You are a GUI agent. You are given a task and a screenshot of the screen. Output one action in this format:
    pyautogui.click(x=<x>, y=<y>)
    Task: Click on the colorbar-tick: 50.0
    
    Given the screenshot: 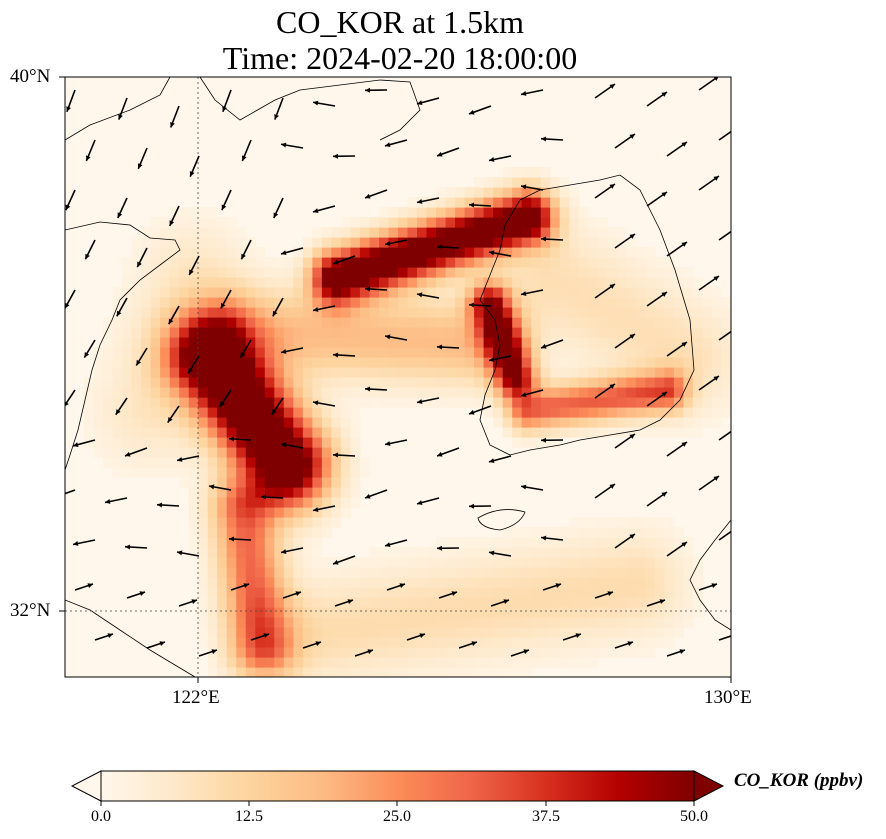 What is the action you would take?
    pyautogui.click(x=694, y=816)
    